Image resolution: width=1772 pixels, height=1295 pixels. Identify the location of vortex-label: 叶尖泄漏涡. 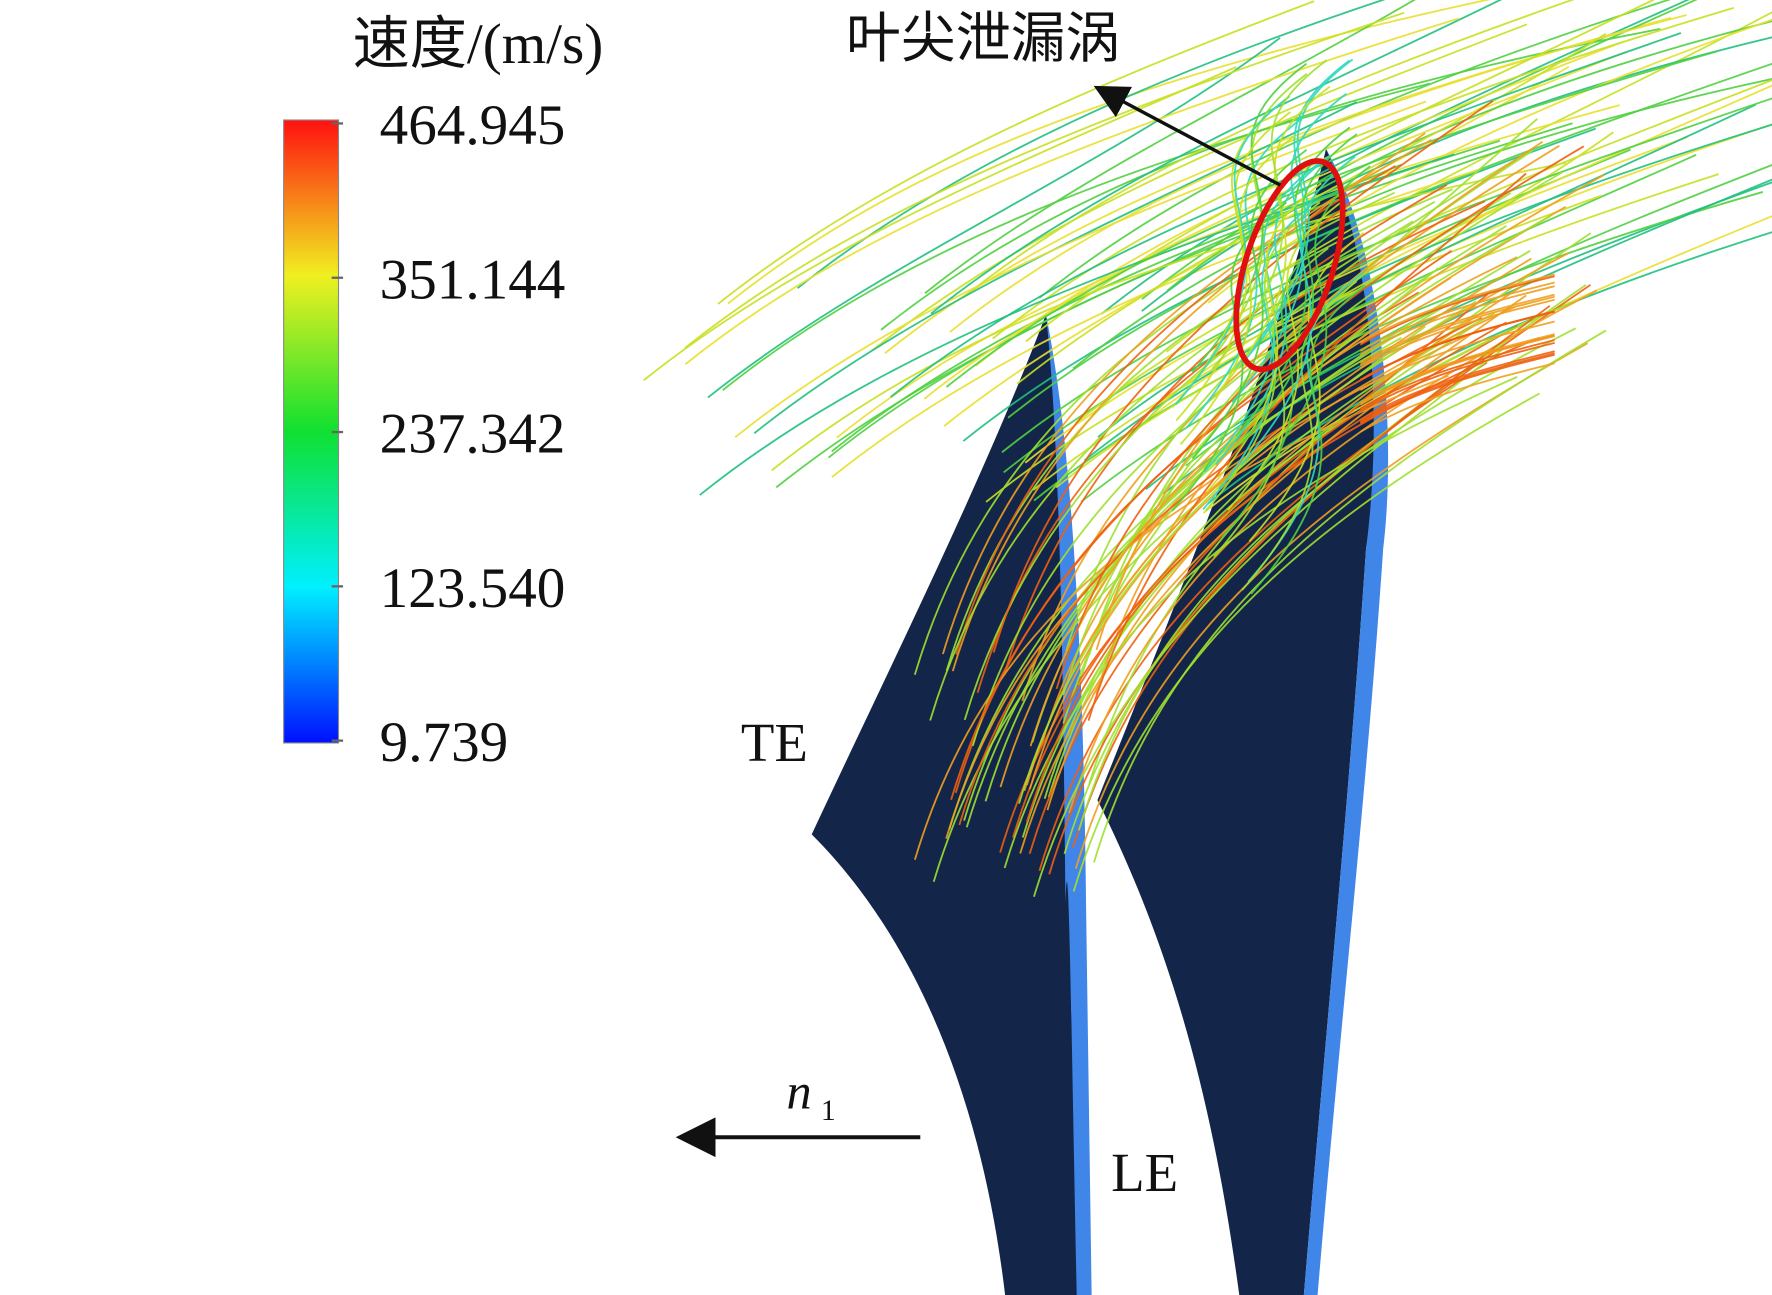
(983, 38).